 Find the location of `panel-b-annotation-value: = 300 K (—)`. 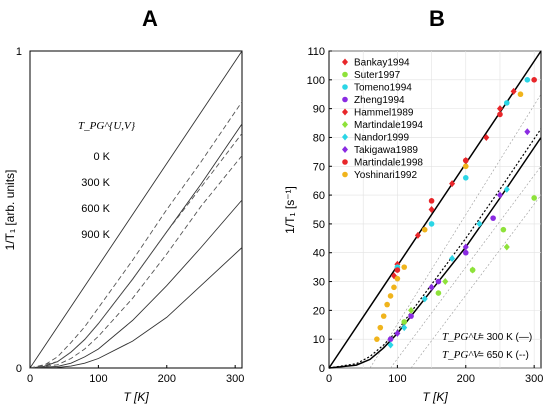

panel-b-annotation-value: = 300 K (—) is located at coordinates (505, 337).